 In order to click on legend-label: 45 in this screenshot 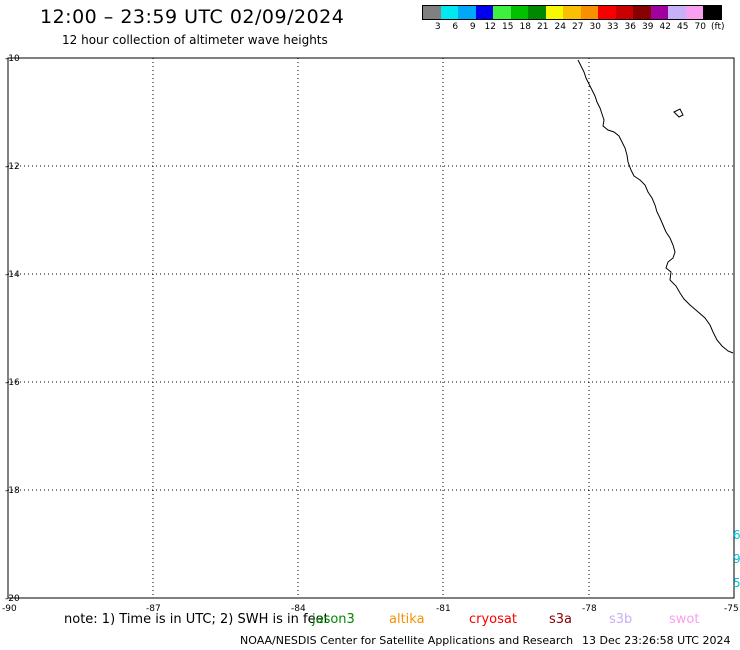, I will do `click(683, 27)`.